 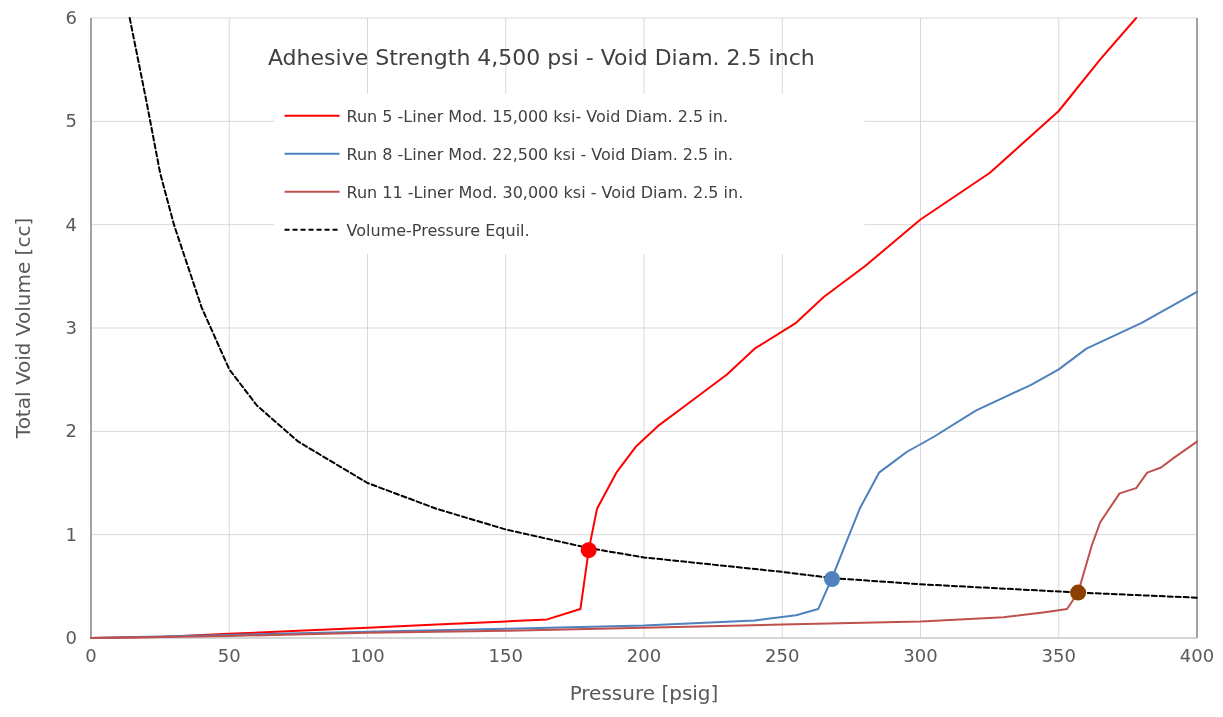 What do you see at coordinates (537, 116) in the screenshot?
I see `legend-label: Run 5 -Liner Mod. 15,000 ksi- Void Diam. 2.5 in.` at bounding box center [537, 116].